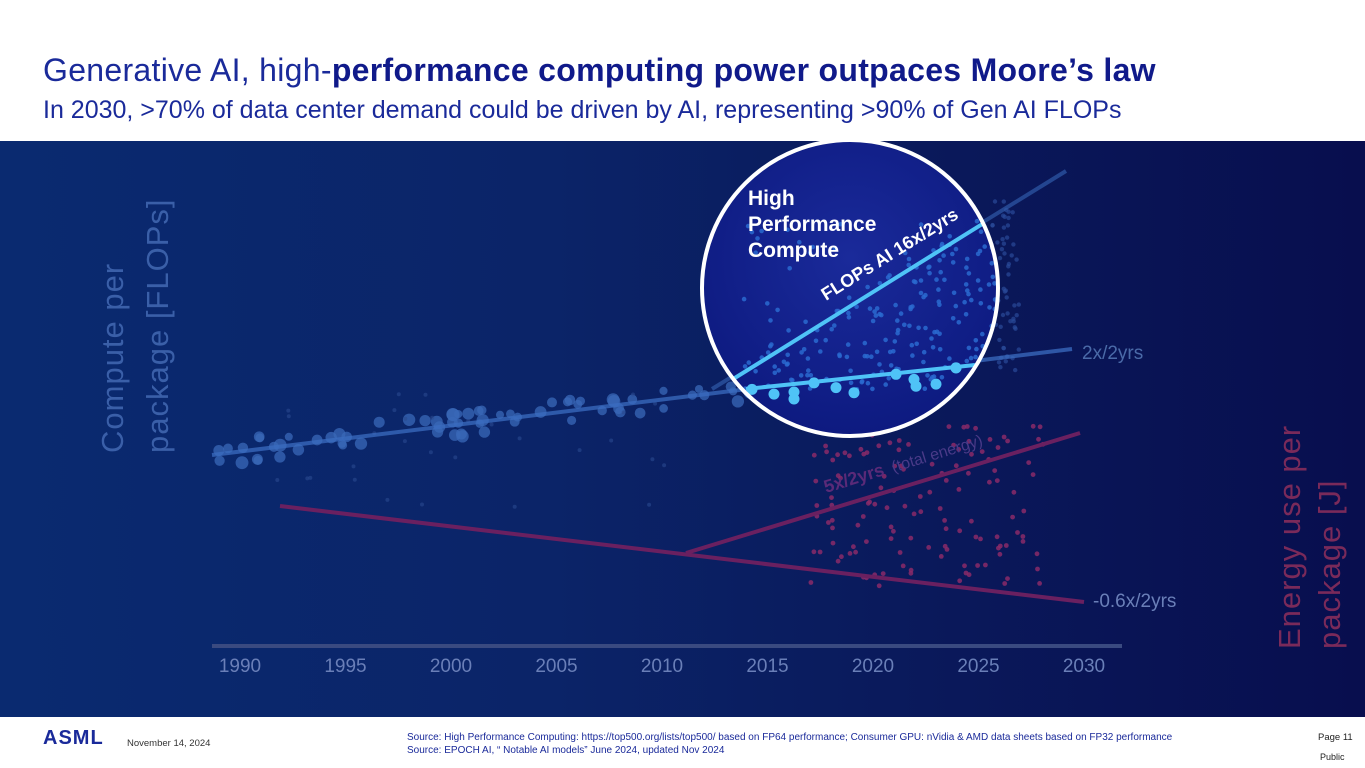 The height and width of the screenshot is (768, 1365). Describe the element at coordinates (793, 250) in the screenshot. I see `callout-title-3: Compute` at that location.